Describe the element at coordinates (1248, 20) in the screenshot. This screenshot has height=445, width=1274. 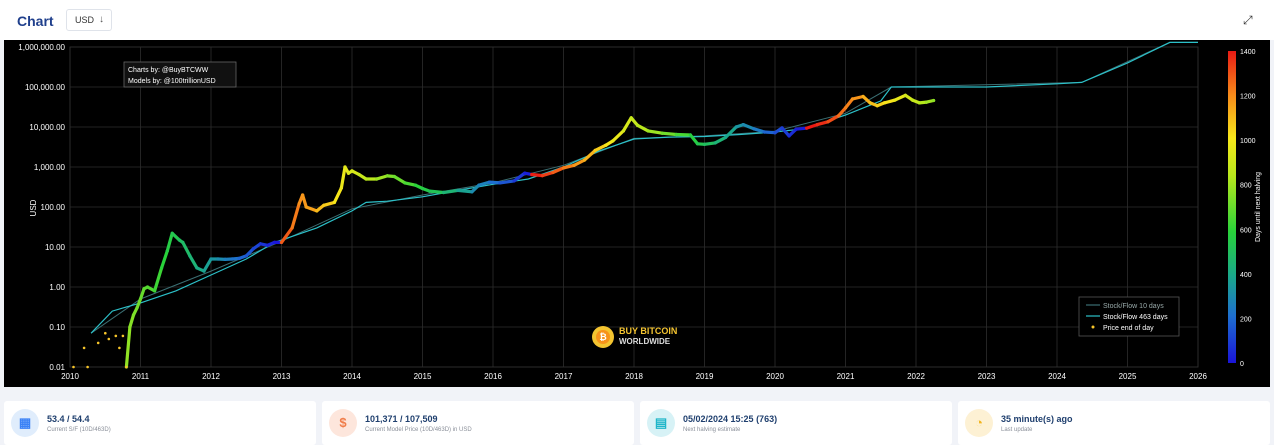
I see `expand-icon: ⤢` at that location.